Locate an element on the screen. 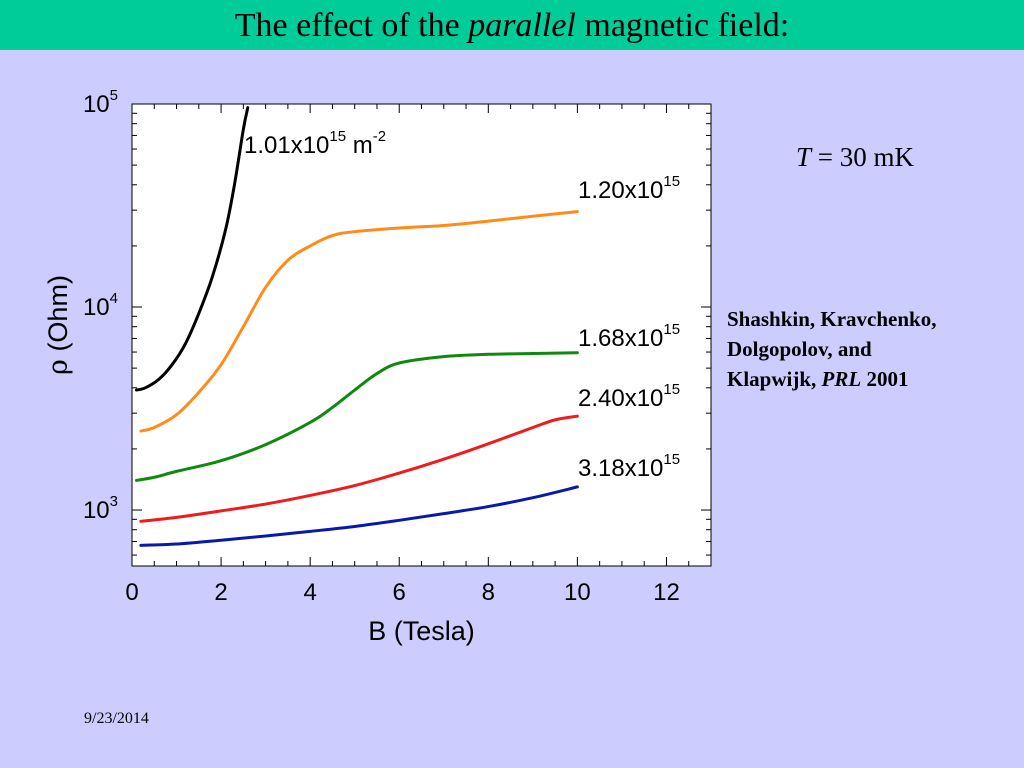 The height and width of the screenshot is (768, 1024). y-tick-exponent: 4 is located at coordinates (114, 298).